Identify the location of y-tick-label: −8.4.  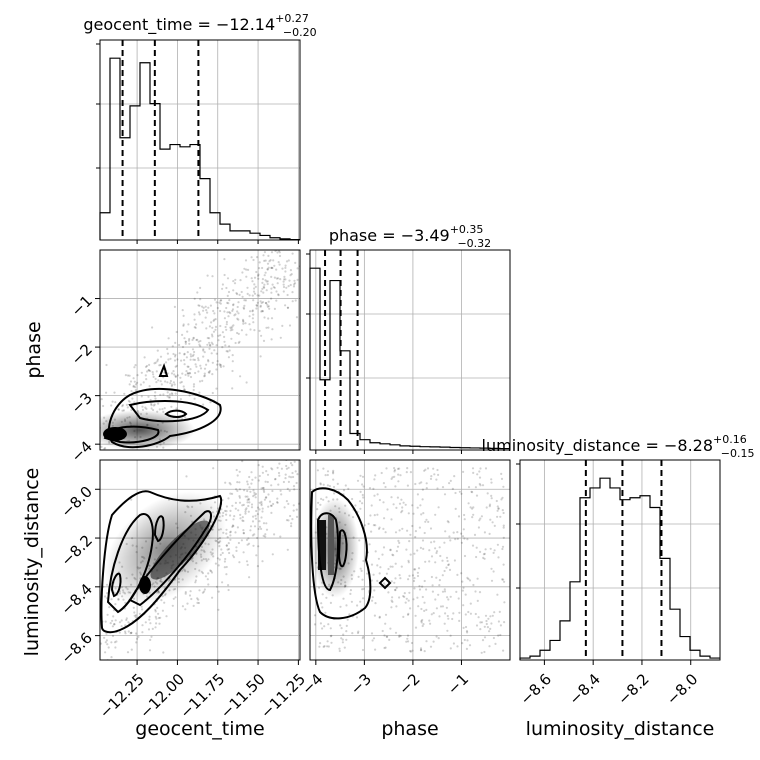
(77, 599).